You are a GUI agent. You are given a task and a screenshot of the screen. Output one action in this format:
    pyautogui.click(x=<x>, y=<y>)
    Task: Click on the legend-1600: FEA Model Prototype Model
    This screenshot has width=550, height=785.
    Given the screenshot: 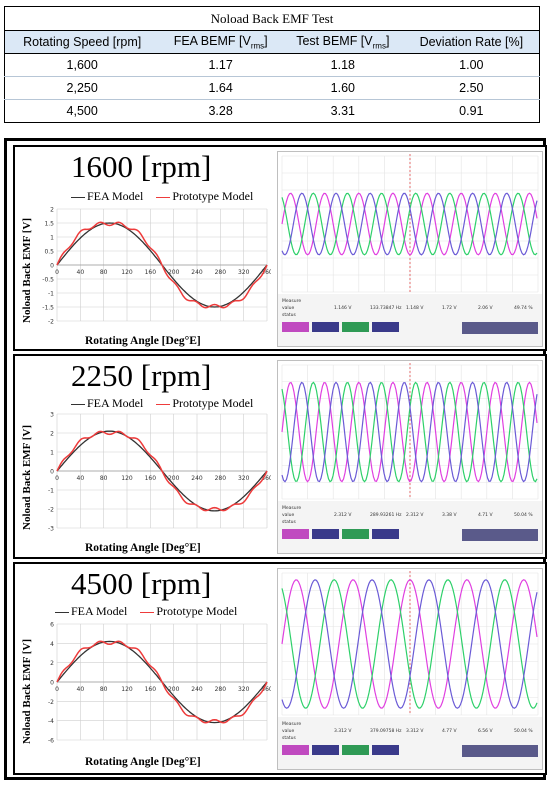 What is the action you would take?
    pyautogui.click(x=167, y=196)
    